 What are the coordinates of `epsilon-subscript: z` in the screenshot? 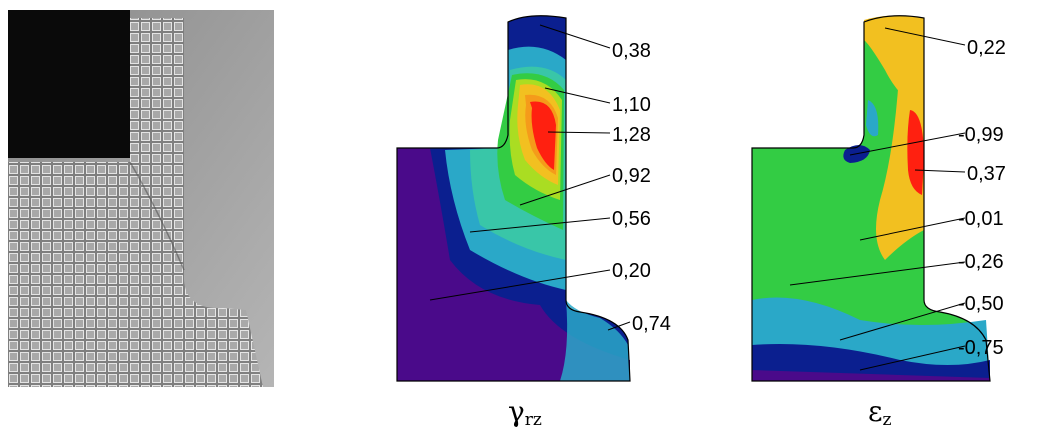 It's located at (887, 420).